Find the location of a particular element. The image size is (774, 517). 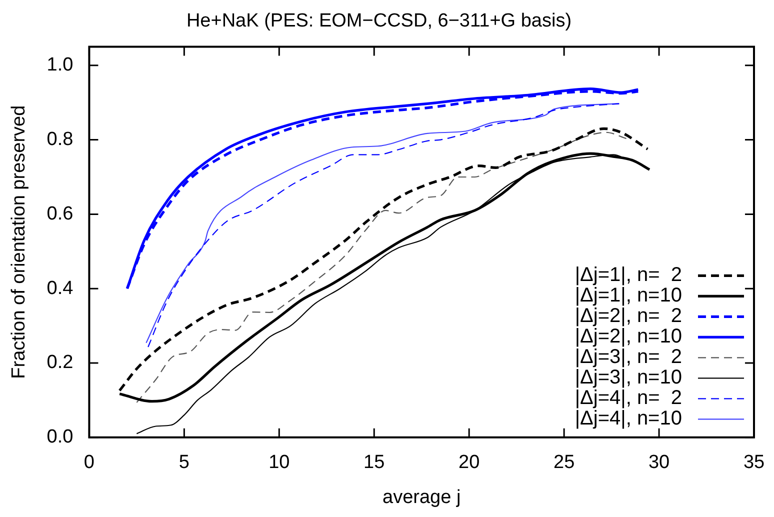

legend-label: |Δj=1|, n= 2 is located at coordinates (628, 275).